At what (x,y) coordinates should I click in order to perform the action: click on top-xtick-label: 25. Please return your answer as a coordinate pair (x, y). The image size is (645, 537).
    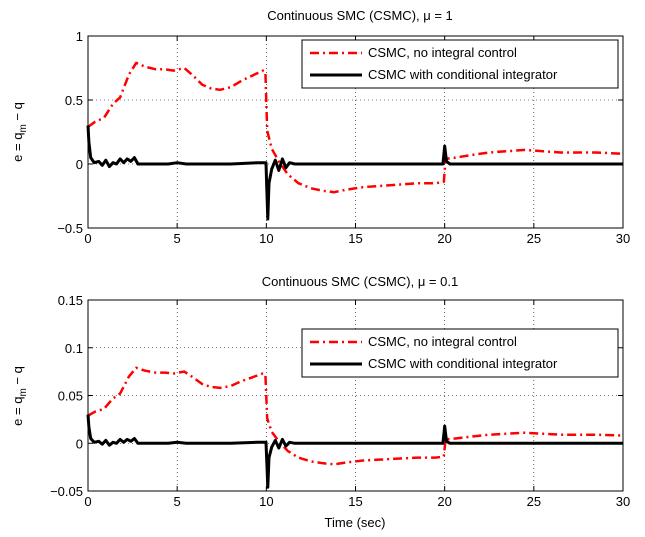
    Looking at the image, I should click on (534, 238).